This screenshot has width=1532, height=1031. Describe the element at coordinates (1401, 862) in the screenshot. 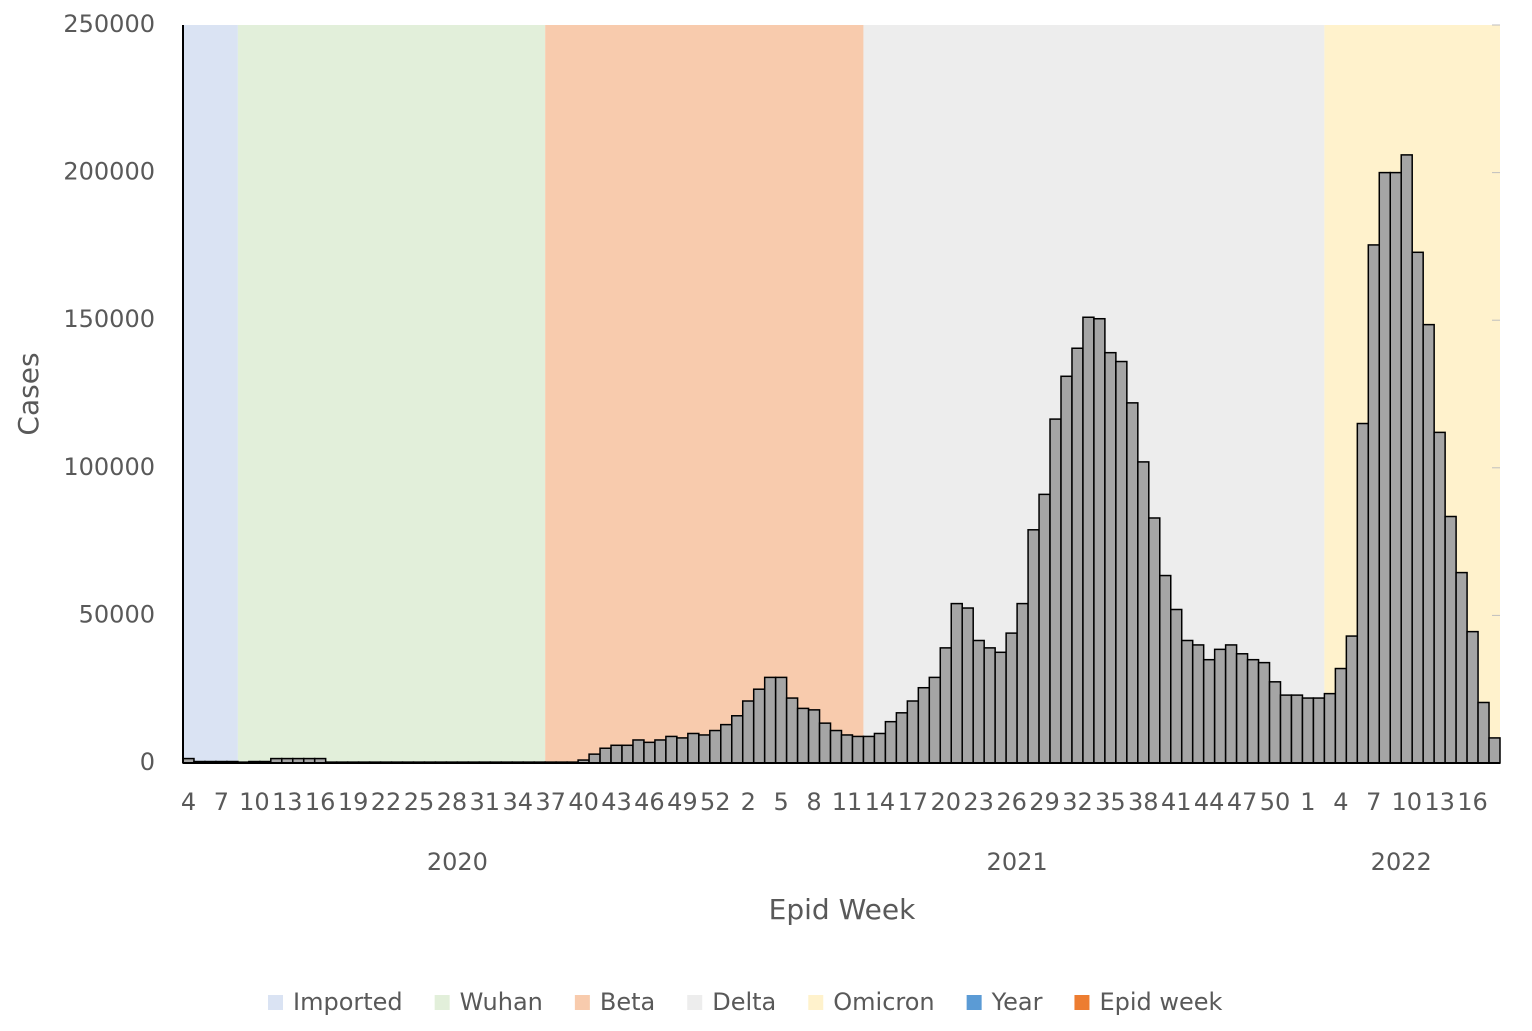

I see `year-label: 2022` at that location.